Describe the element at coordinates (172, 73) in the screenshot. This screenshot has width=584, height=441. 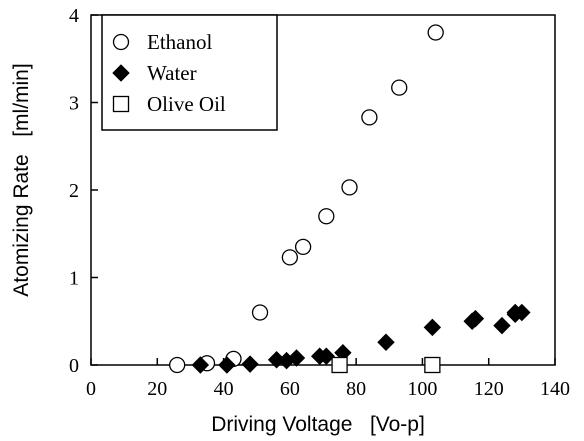
I see `legend-water-label: Water` at that location.